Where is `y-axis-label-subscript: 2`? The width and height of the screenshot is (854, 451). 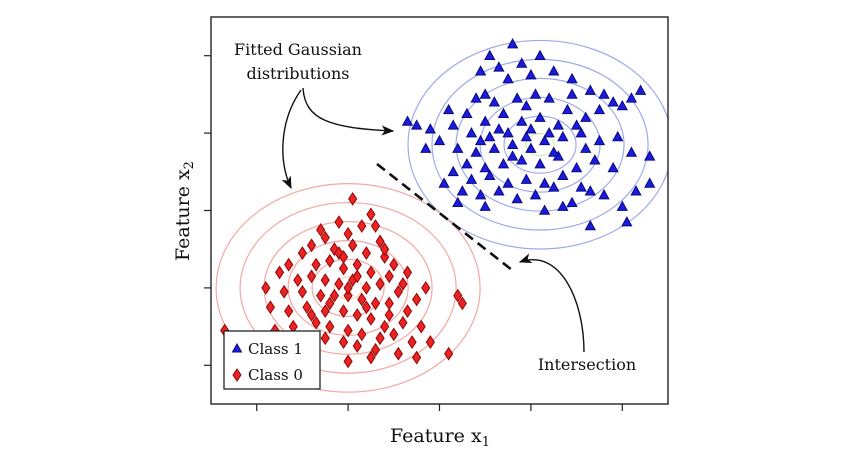
y-axis-label-subscript: 2 is located at coordinates (189, 165).